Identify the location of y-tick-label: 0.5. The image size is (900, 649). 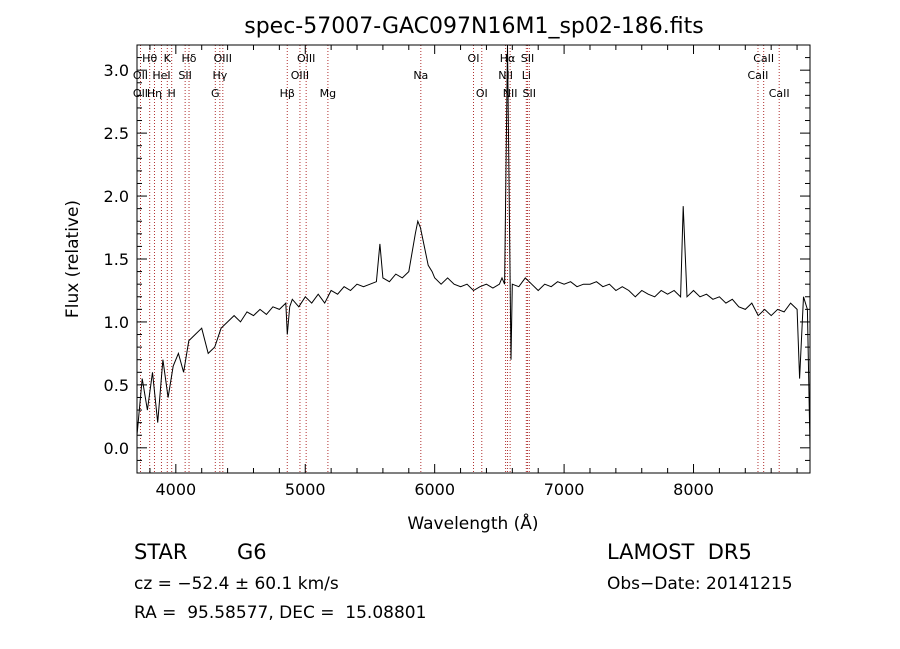
(116, 385).